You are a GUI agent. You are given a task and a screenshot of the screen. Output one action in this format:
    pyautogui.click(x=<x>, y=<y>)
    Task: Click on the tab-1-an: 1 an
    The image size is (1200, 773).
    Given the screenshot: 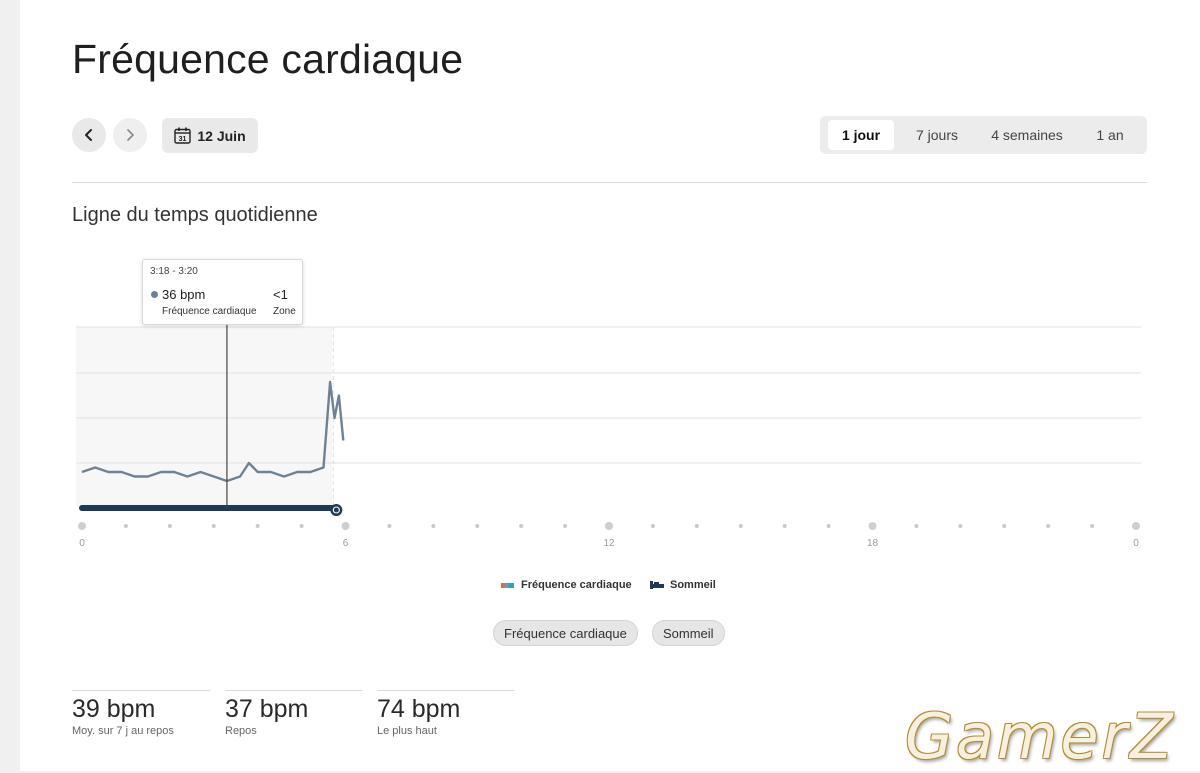 What is the action you would take?
    pyautogui.click(x=1110, y=135)
    